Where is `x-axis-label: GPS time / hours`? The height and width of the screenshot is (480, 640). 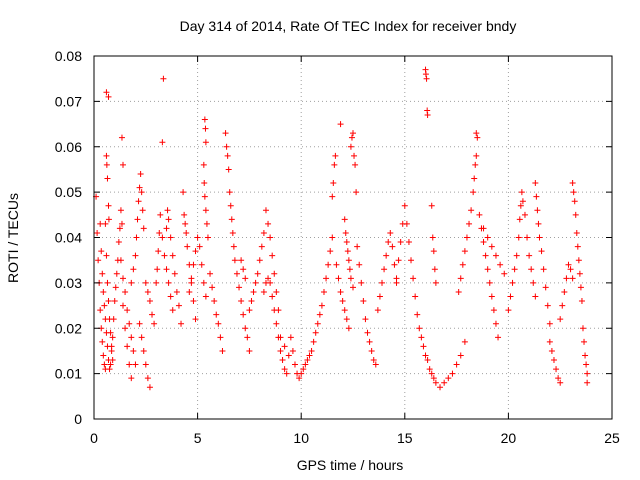 x-axis-label: GPS time / hours is located at coordinates (350, 465).